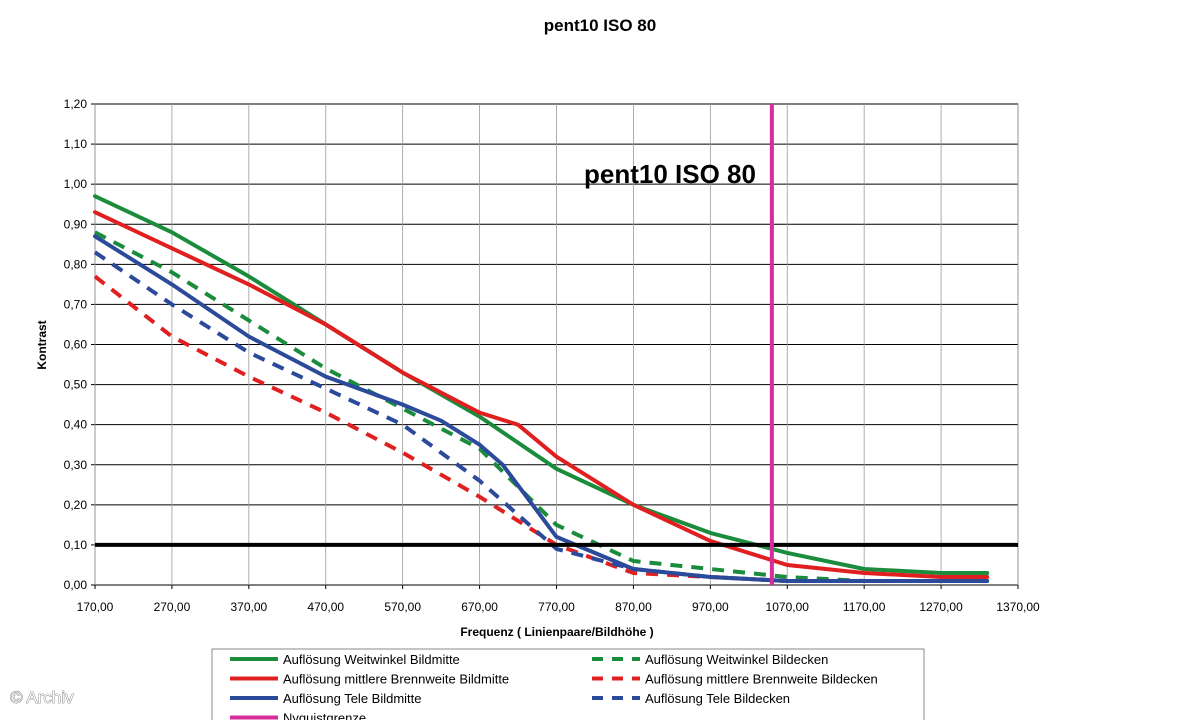  What do you see at coordinates (1018, 607) in the screenshot?
I see `x-tick-label: 1370,00` at bounding box center [1018, 607].